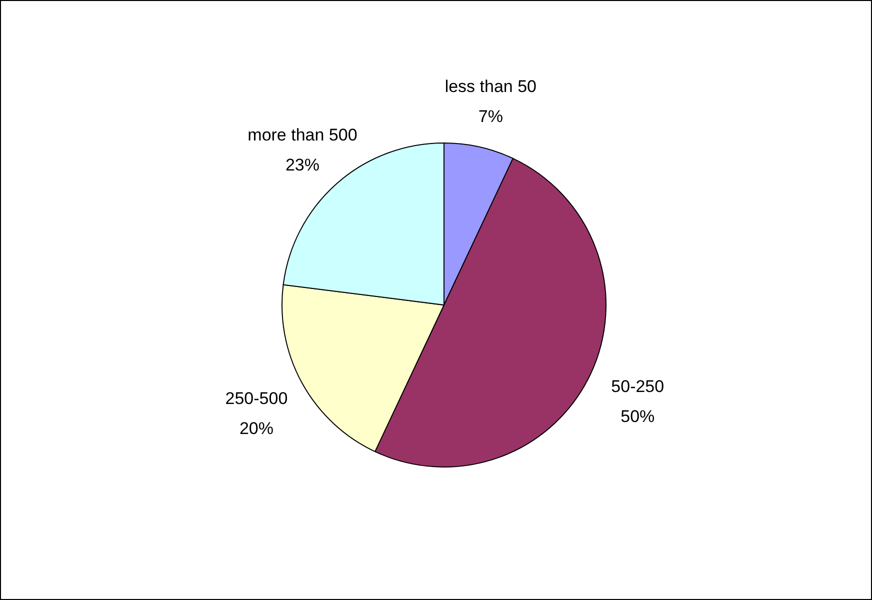  Describe the element at coordinates (637, 386) in the screenshot. I see `slice-label: 50-250` at that location.